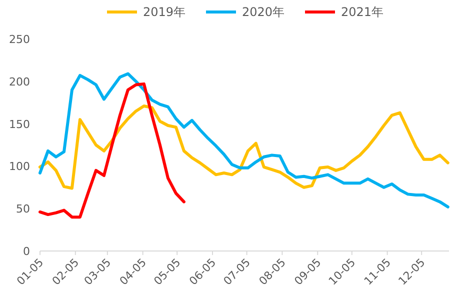  What do you see at coordinates (19, 81) in the screenshot?
I see `y-tick-label: 200` at bounding box center [19, 81].